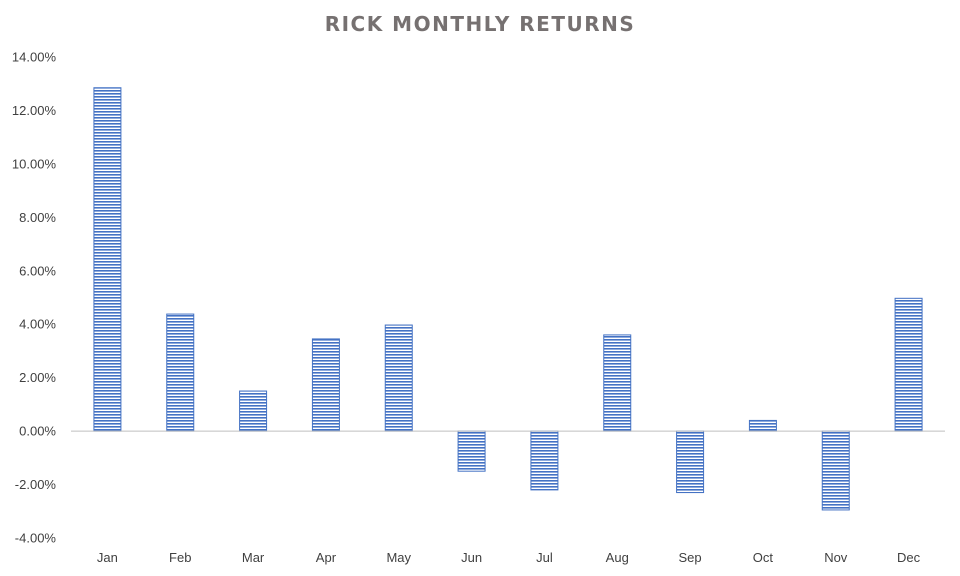 The width and height of the screenshot is (960, 576). I want to click on y-tick-label: 8.00%, so click(37, 217).